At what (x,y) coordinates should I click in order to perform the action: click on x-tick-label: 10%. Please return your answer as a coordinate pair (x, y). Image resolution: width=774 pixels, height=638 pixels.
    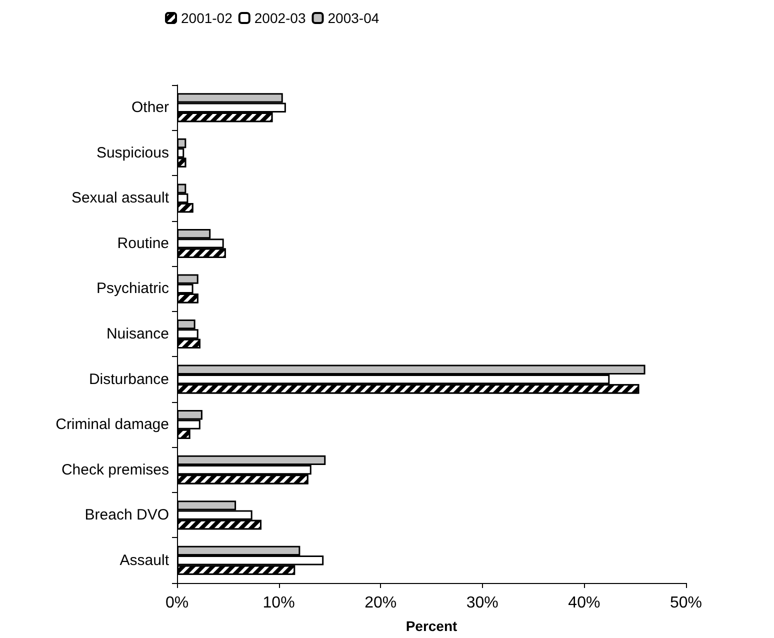
    Looking at the image, I should click on (278, 603).